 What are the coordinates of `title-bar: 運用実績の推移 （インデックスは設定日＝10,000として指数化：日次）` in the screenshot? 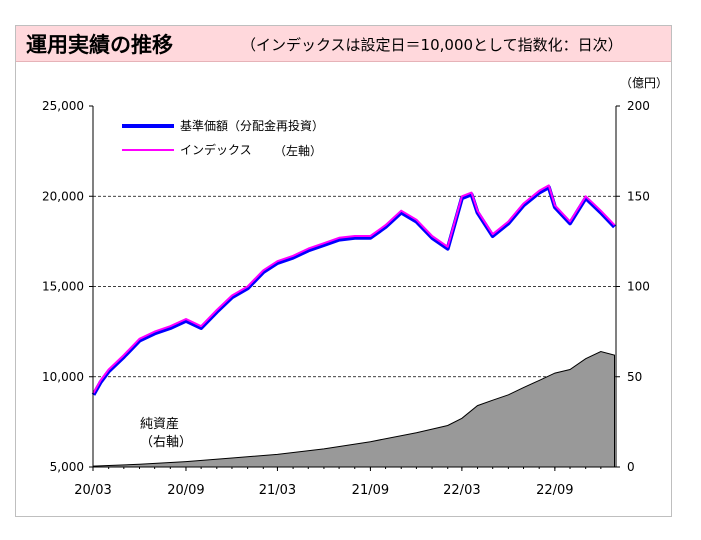 It's located at (343, 44).